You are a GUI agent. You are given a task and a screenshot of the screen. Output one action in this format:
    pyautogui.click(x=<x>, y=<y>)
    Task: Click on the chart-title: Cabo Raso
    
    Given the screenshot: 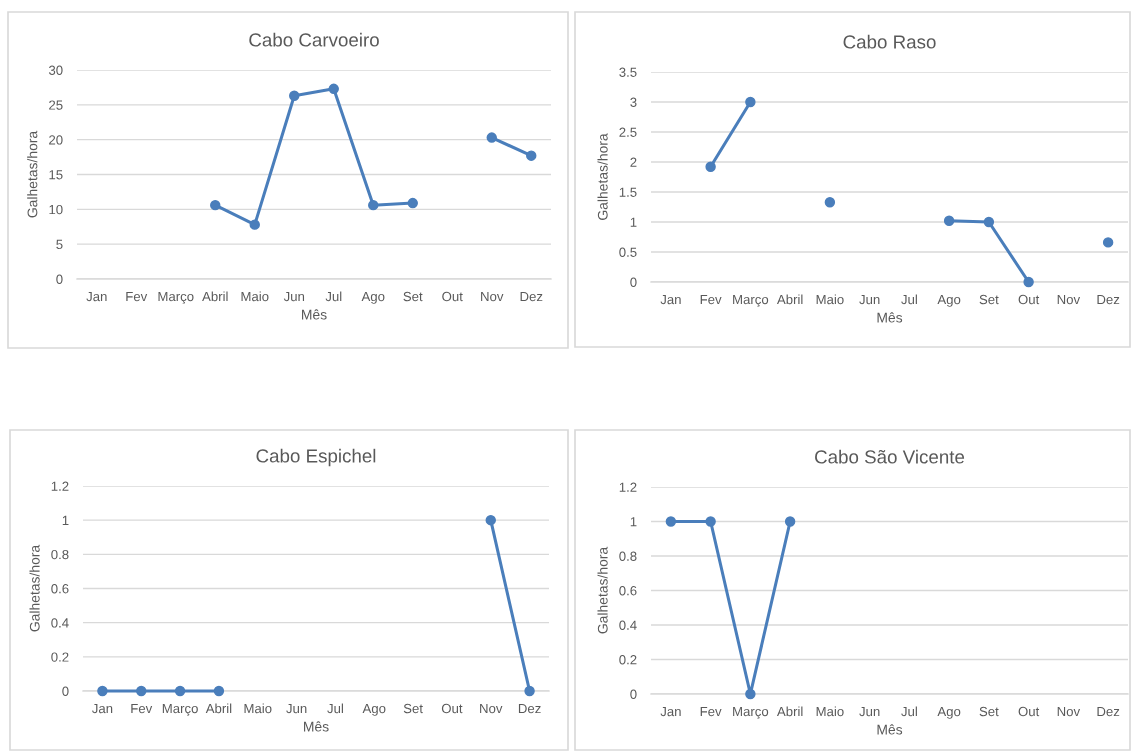 What is the action you would take?
    pyautogui.click(x=889, y=41)
    